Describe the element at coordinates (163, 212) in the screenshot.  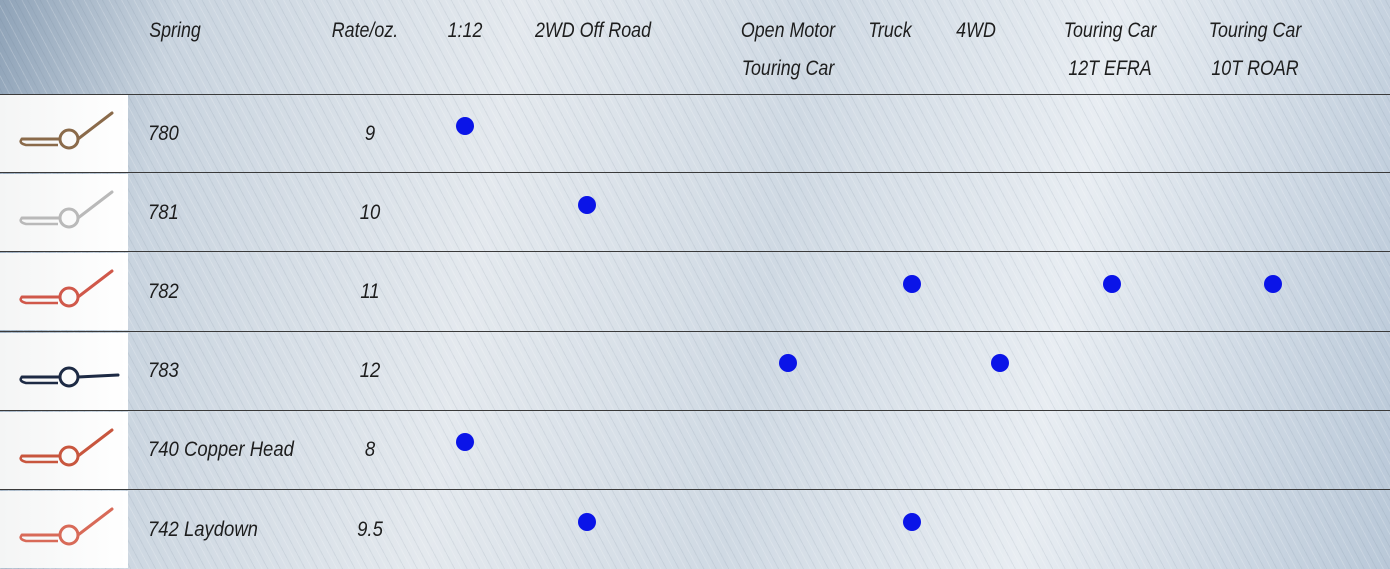
I see `spring-name: 781` at that location.